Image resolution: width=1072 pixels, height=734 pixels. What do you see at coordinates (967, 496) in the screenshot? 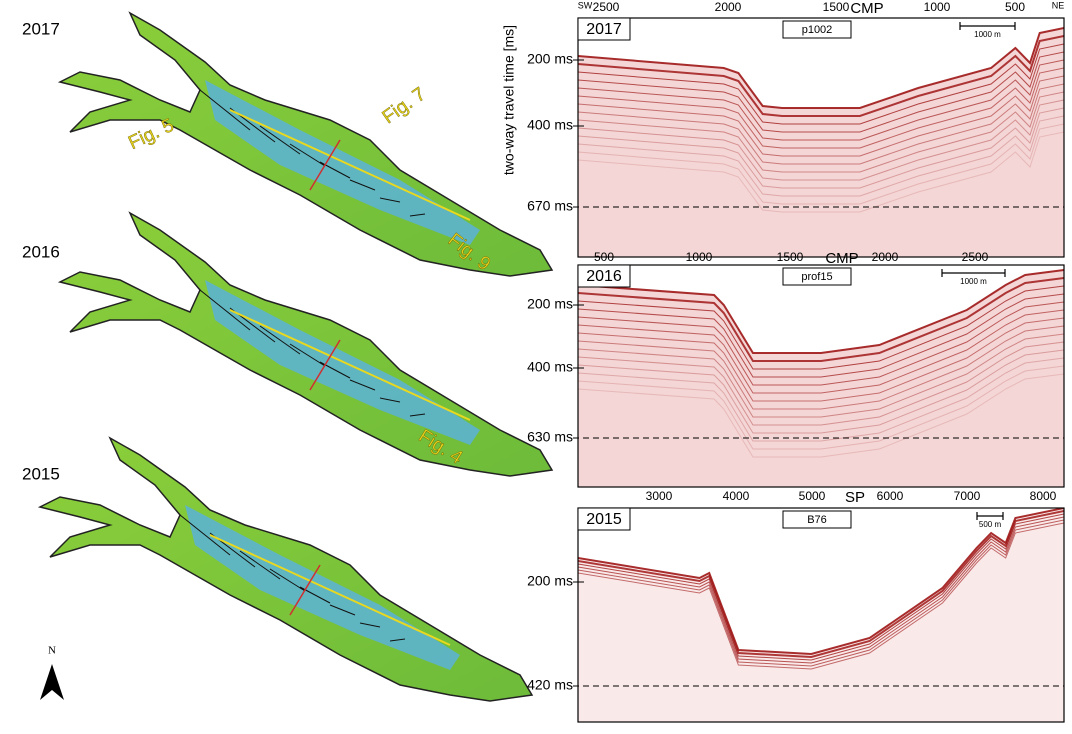
I see `axis-label: 7000` at bounding box center [967, 496].